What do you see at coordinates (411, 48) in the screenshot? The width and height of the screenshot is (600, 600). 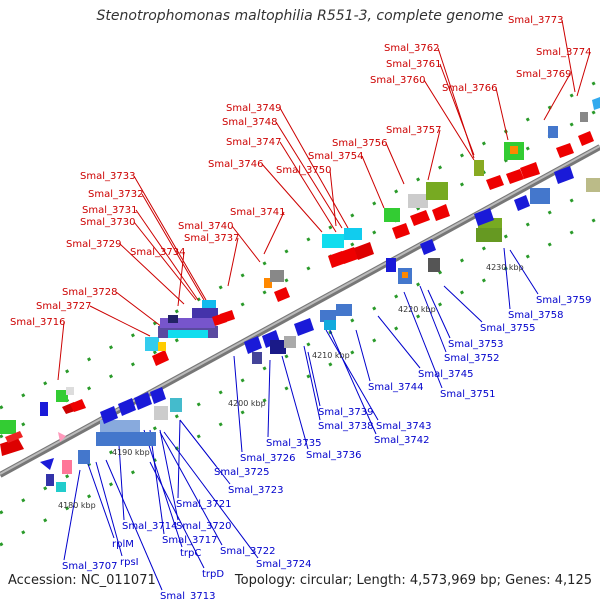 I see `gene-label: Smal_3762` at bounding box center [411, 48].